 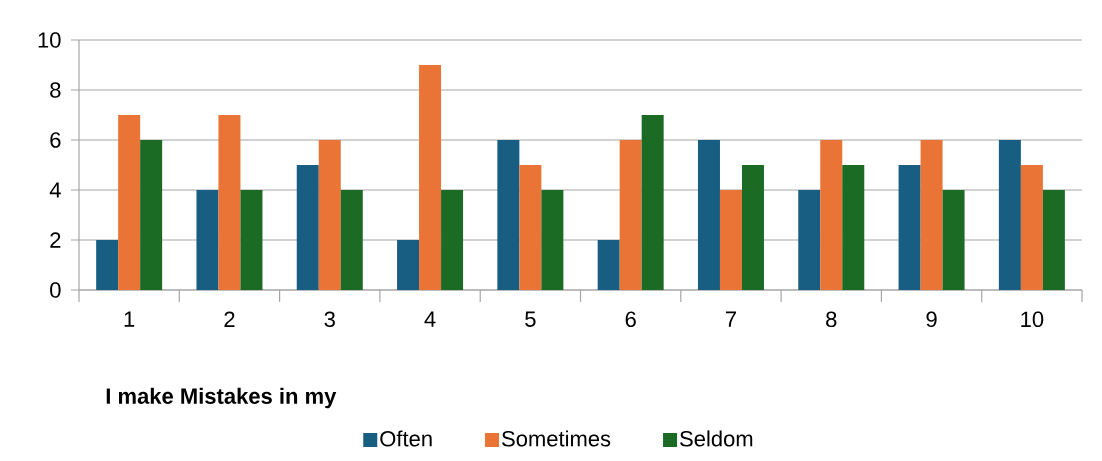 What do you see at coordinates (329, 319) in the screenshot?
I see `x-tick-label: 3` at bounding box center [329, 319].